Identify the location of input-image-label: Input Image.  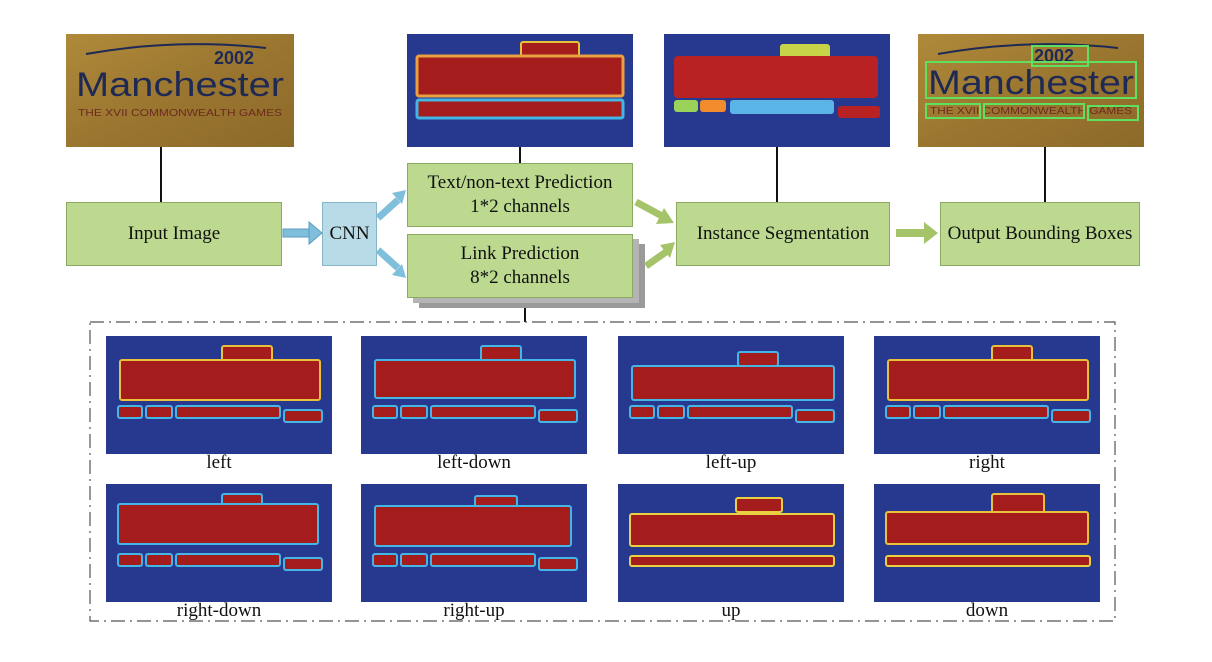
(174, 233).